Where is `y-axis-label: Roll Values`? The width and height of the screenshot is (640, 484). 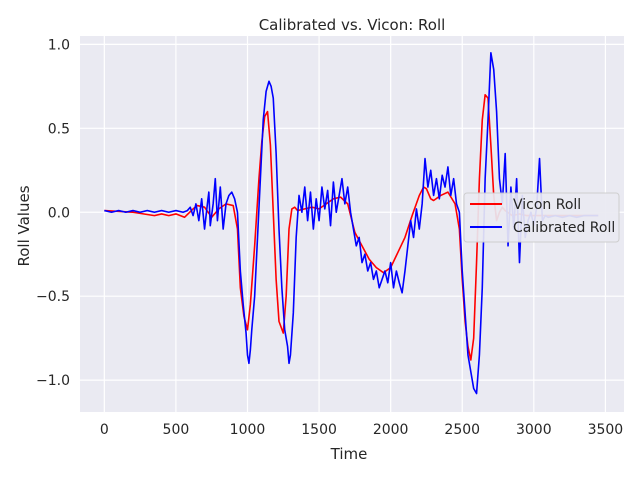
y-axis-label: Roll Values is located at coordinates (24, 225).